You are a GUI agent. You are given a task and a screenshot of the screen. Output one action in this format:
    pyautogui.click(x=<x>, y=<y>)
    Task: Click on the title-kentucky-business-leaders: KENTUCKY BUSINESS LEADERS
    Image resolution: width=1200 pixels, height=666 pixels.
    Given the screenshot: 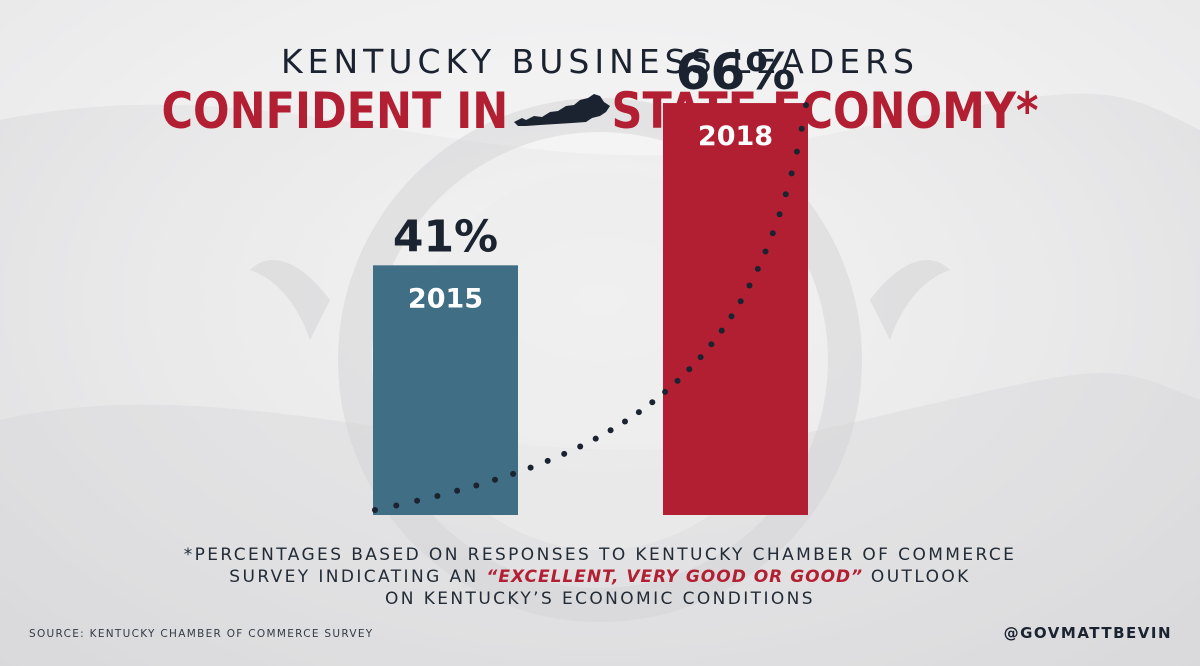 What is the action you would take?
    pyautogui.click(x=600, y=61)
    